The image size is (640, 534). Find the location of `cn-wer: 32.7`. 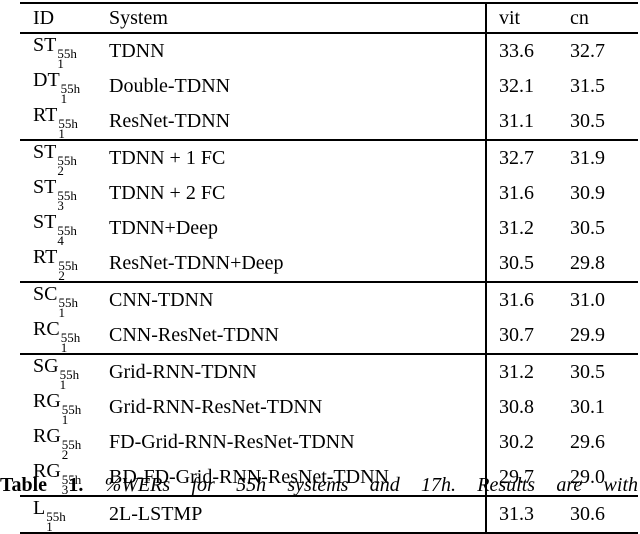

cn-wer: 32.7 is located at coordinates (587, 51).